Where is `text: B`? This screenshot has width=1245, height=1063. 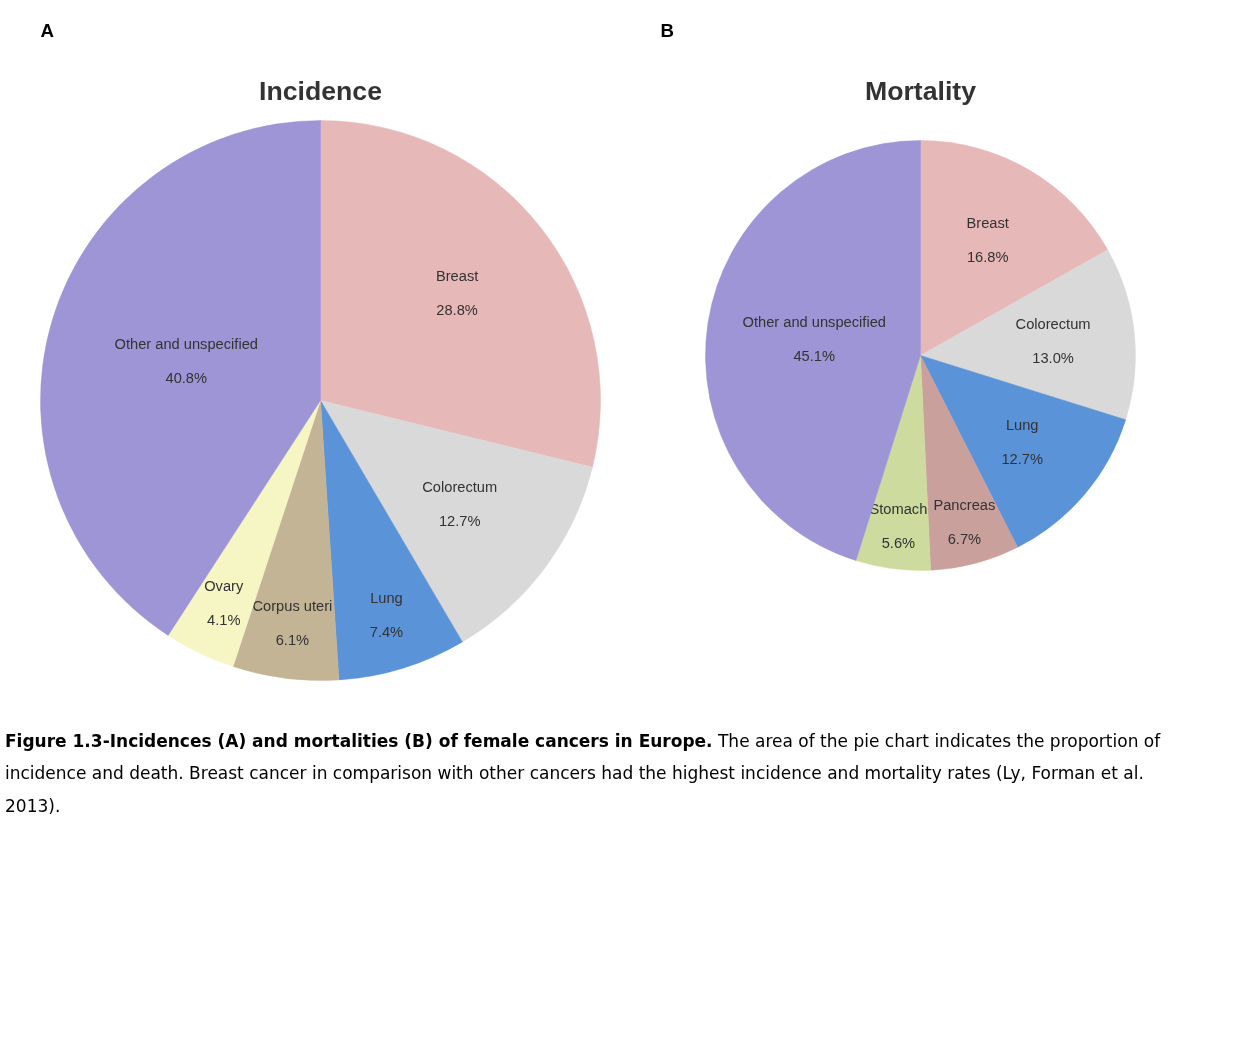
text: B is located at coordinates (667, 30).